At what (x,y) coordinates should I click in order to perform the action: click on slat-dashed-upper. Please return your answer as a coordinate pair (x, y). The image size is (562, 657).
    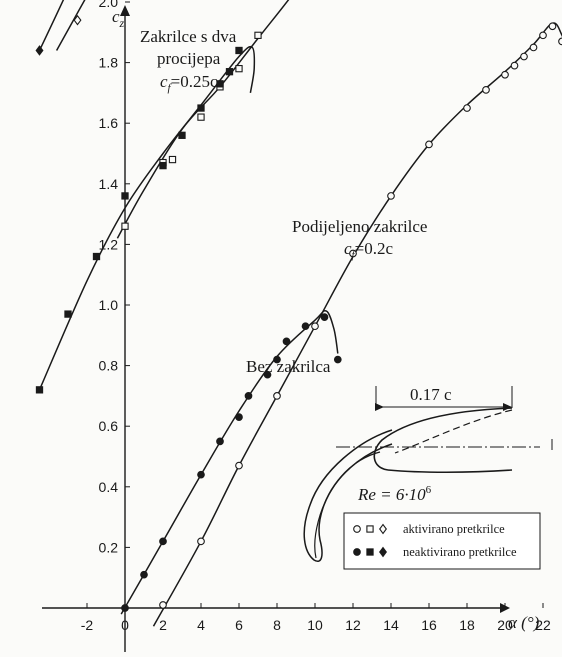
    Looking at the image, I should click on (453, 431).